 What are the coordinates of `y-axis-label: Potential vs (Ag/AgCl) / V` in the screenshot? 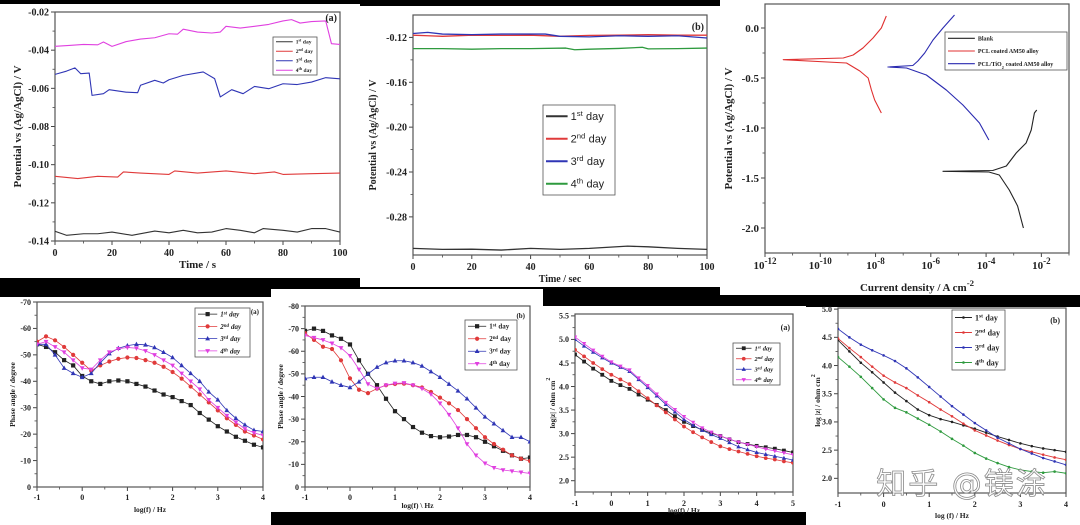 It's located at (18, 126).